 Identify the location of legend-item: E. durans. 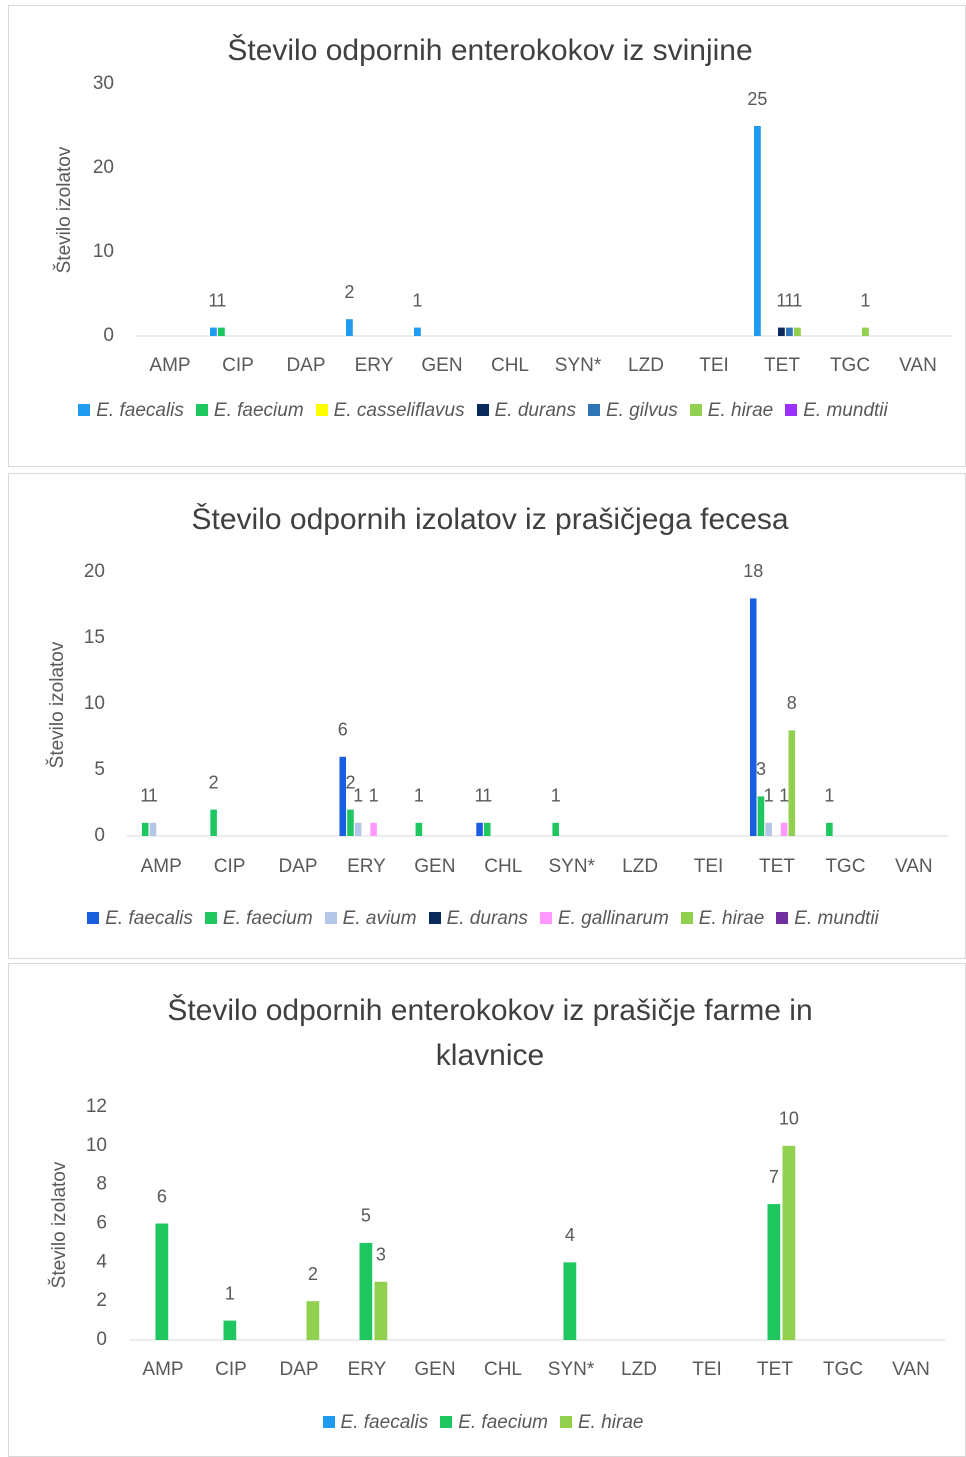
(526, 411).